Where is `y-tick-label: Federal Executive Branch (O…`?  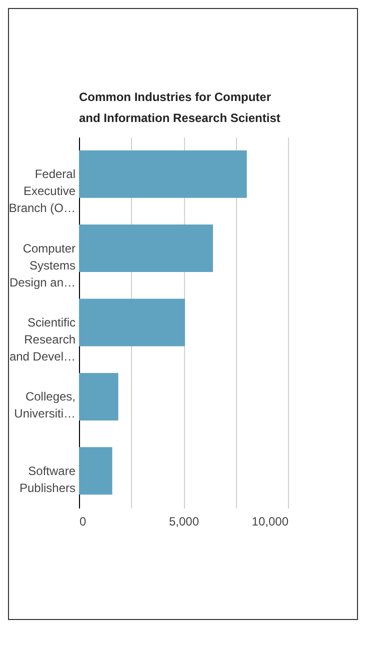 y-tick-label: Federal Executive Branch (O… is located at coordinates (42, 191).